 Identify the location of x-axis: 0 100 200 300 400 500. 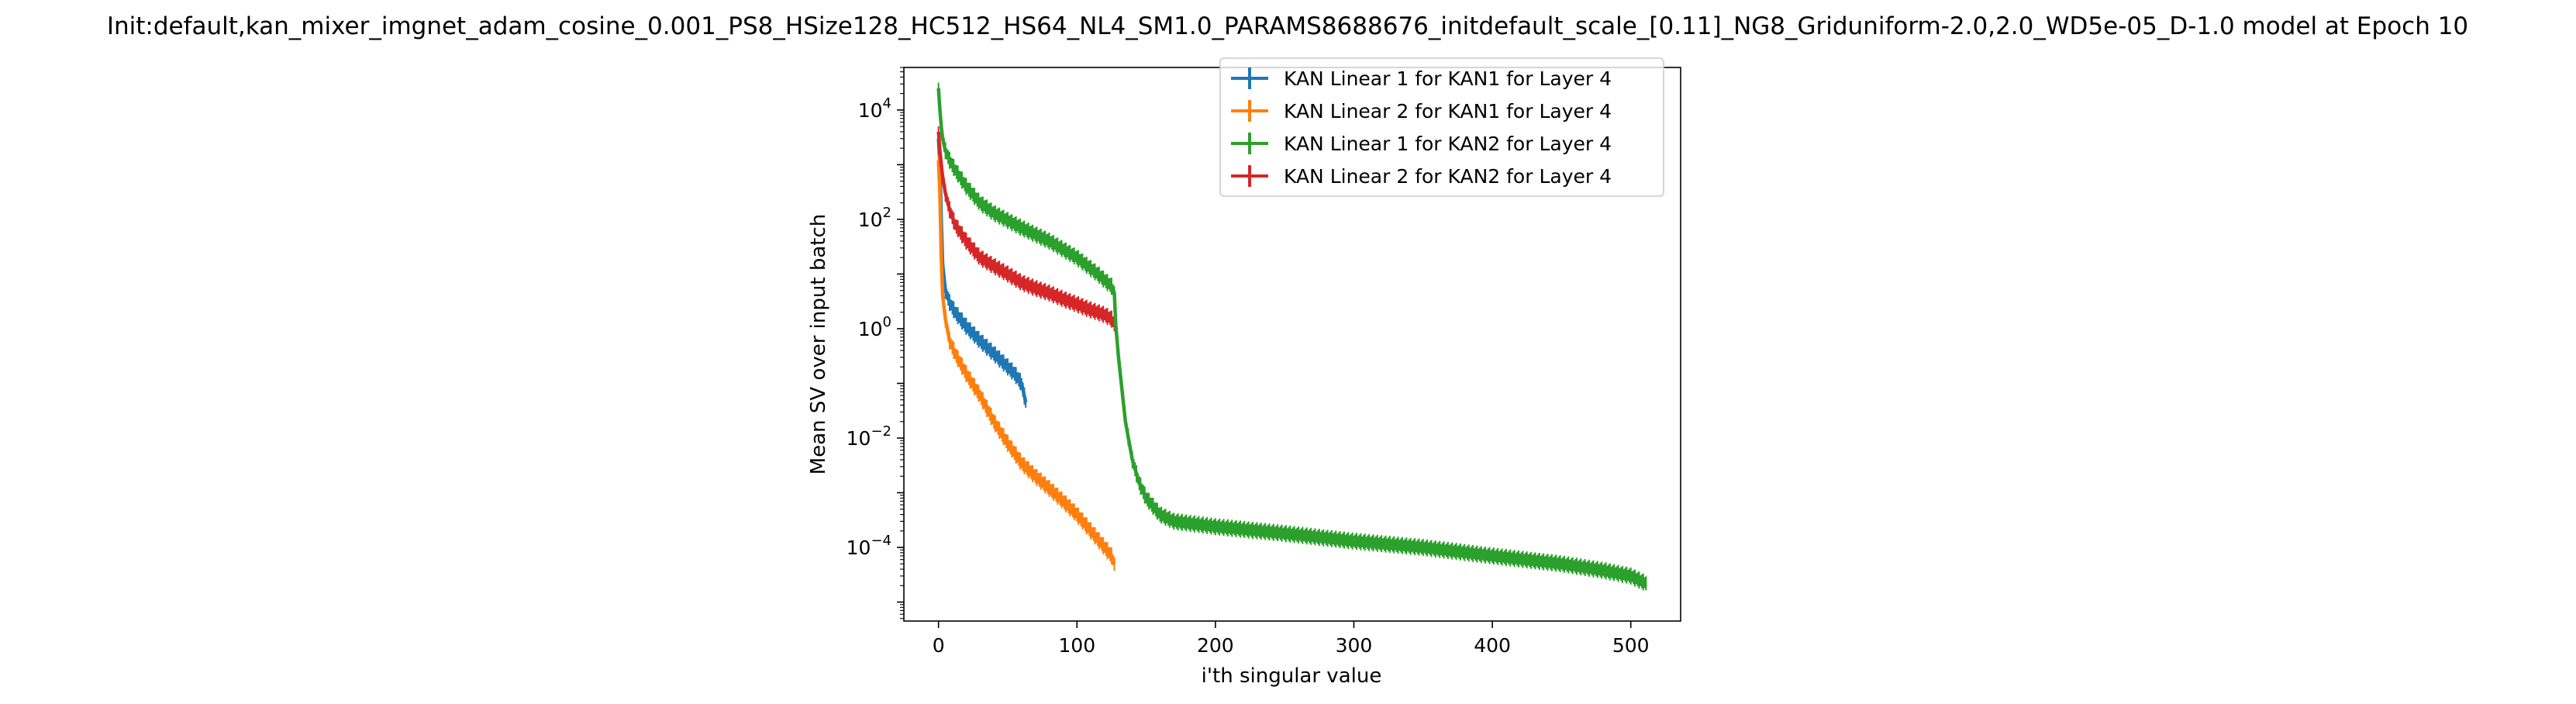
(1291, 639).